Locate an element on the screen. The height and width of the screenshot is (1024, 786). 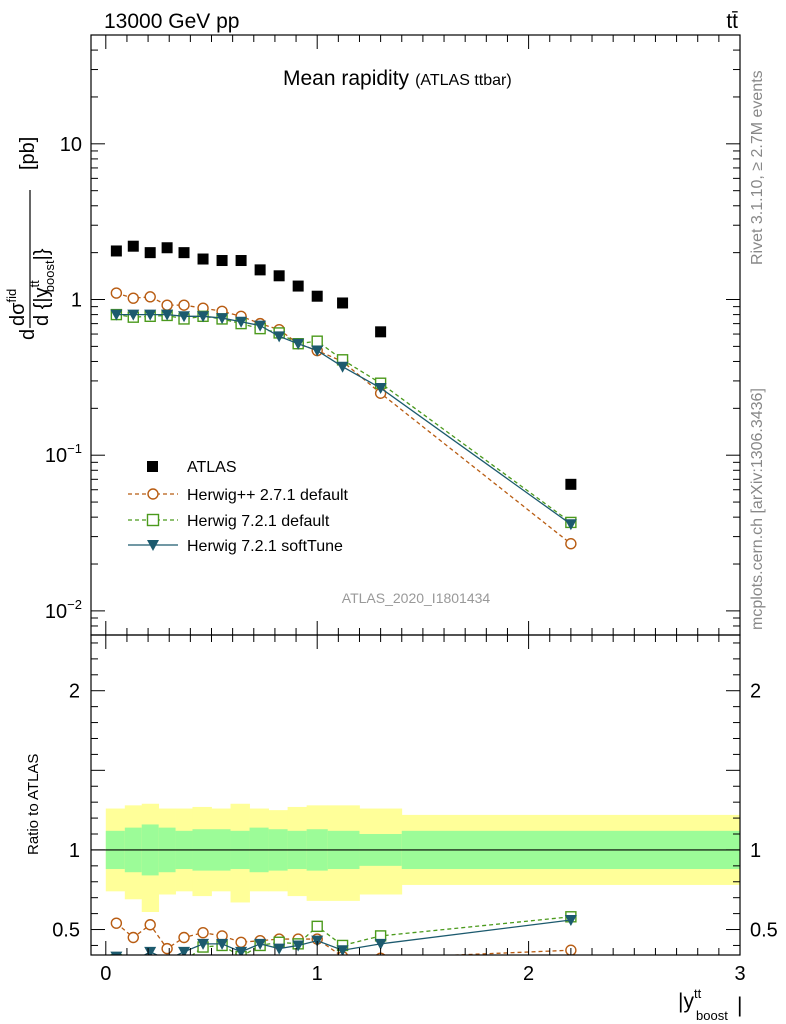
main-y-tick-label: 10⁻¹ is located at coordinates (63, 454).